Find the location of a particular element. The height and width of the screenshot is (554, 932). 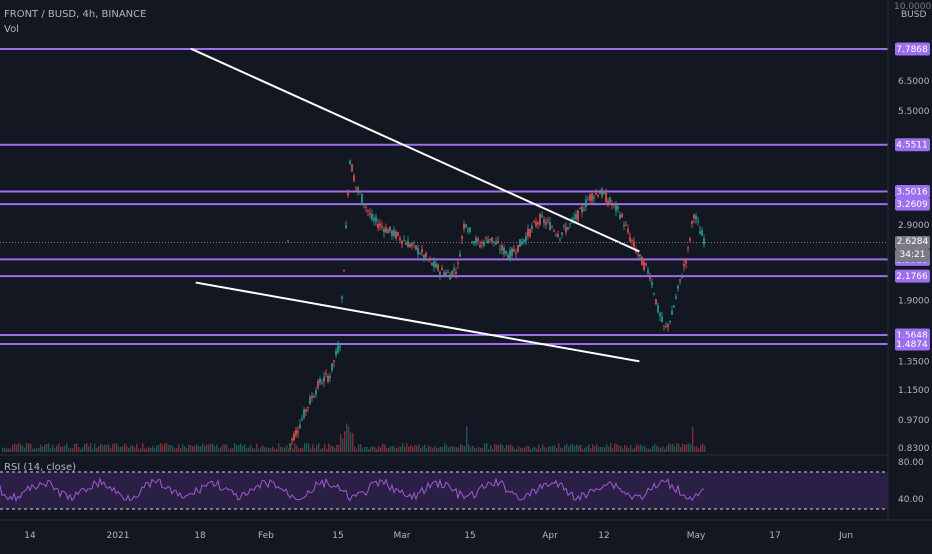

x-tick-label: 15 is located at coordinates (469, 536).